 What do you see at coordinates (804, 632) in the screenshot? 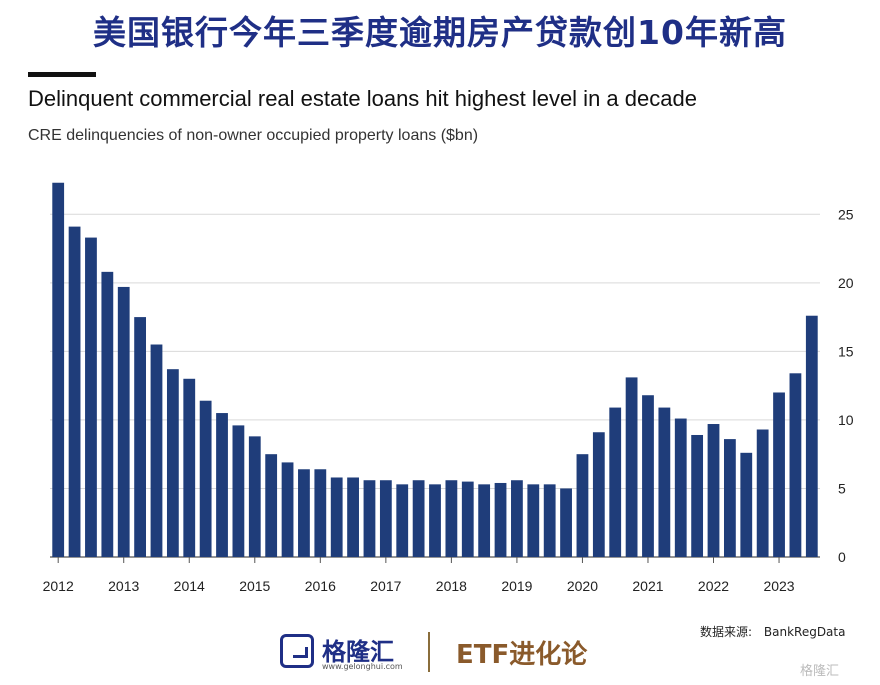
I see `source-value: BankRegData` at bounding box center [804, 632].